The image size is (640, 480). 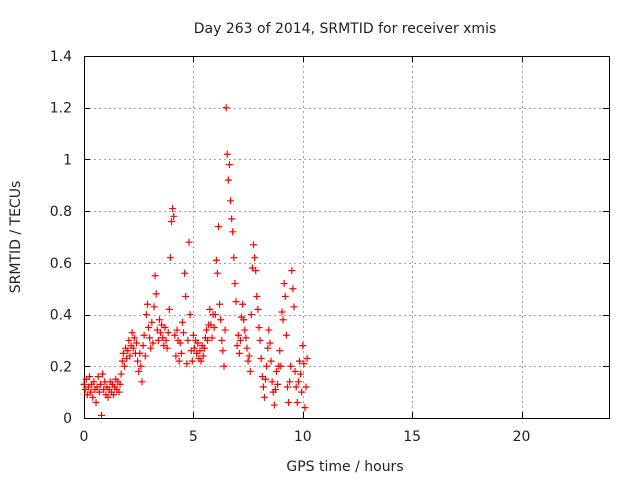 I want to click on x-tick-label: 10, so click(x=303, y=437).